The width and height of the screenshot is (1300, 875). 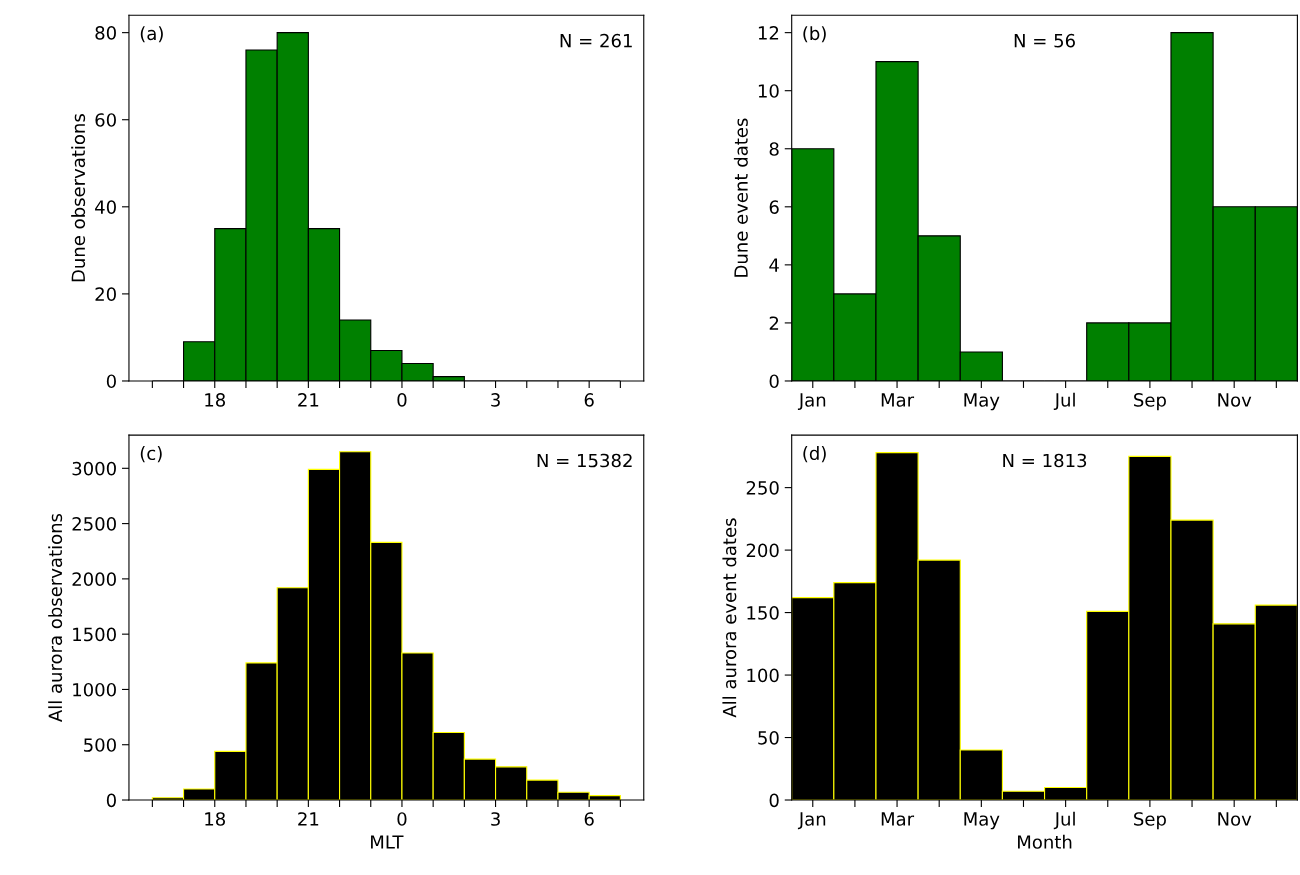 I want to click on y-axis-title: Dune event dates, so click(x=740, y=197).